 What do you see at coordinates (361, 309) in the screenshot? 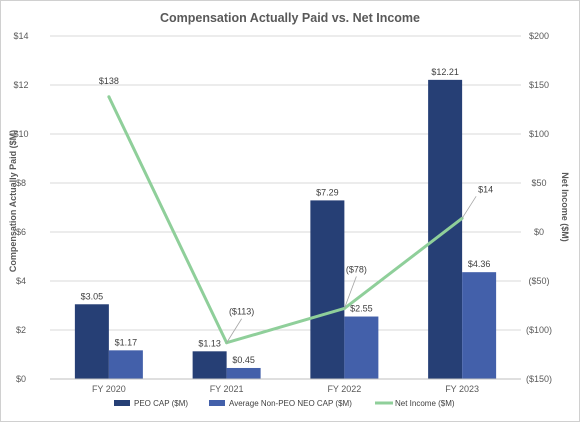
I see `bar-data-label: $2.55` at bounding box center [361, 309].